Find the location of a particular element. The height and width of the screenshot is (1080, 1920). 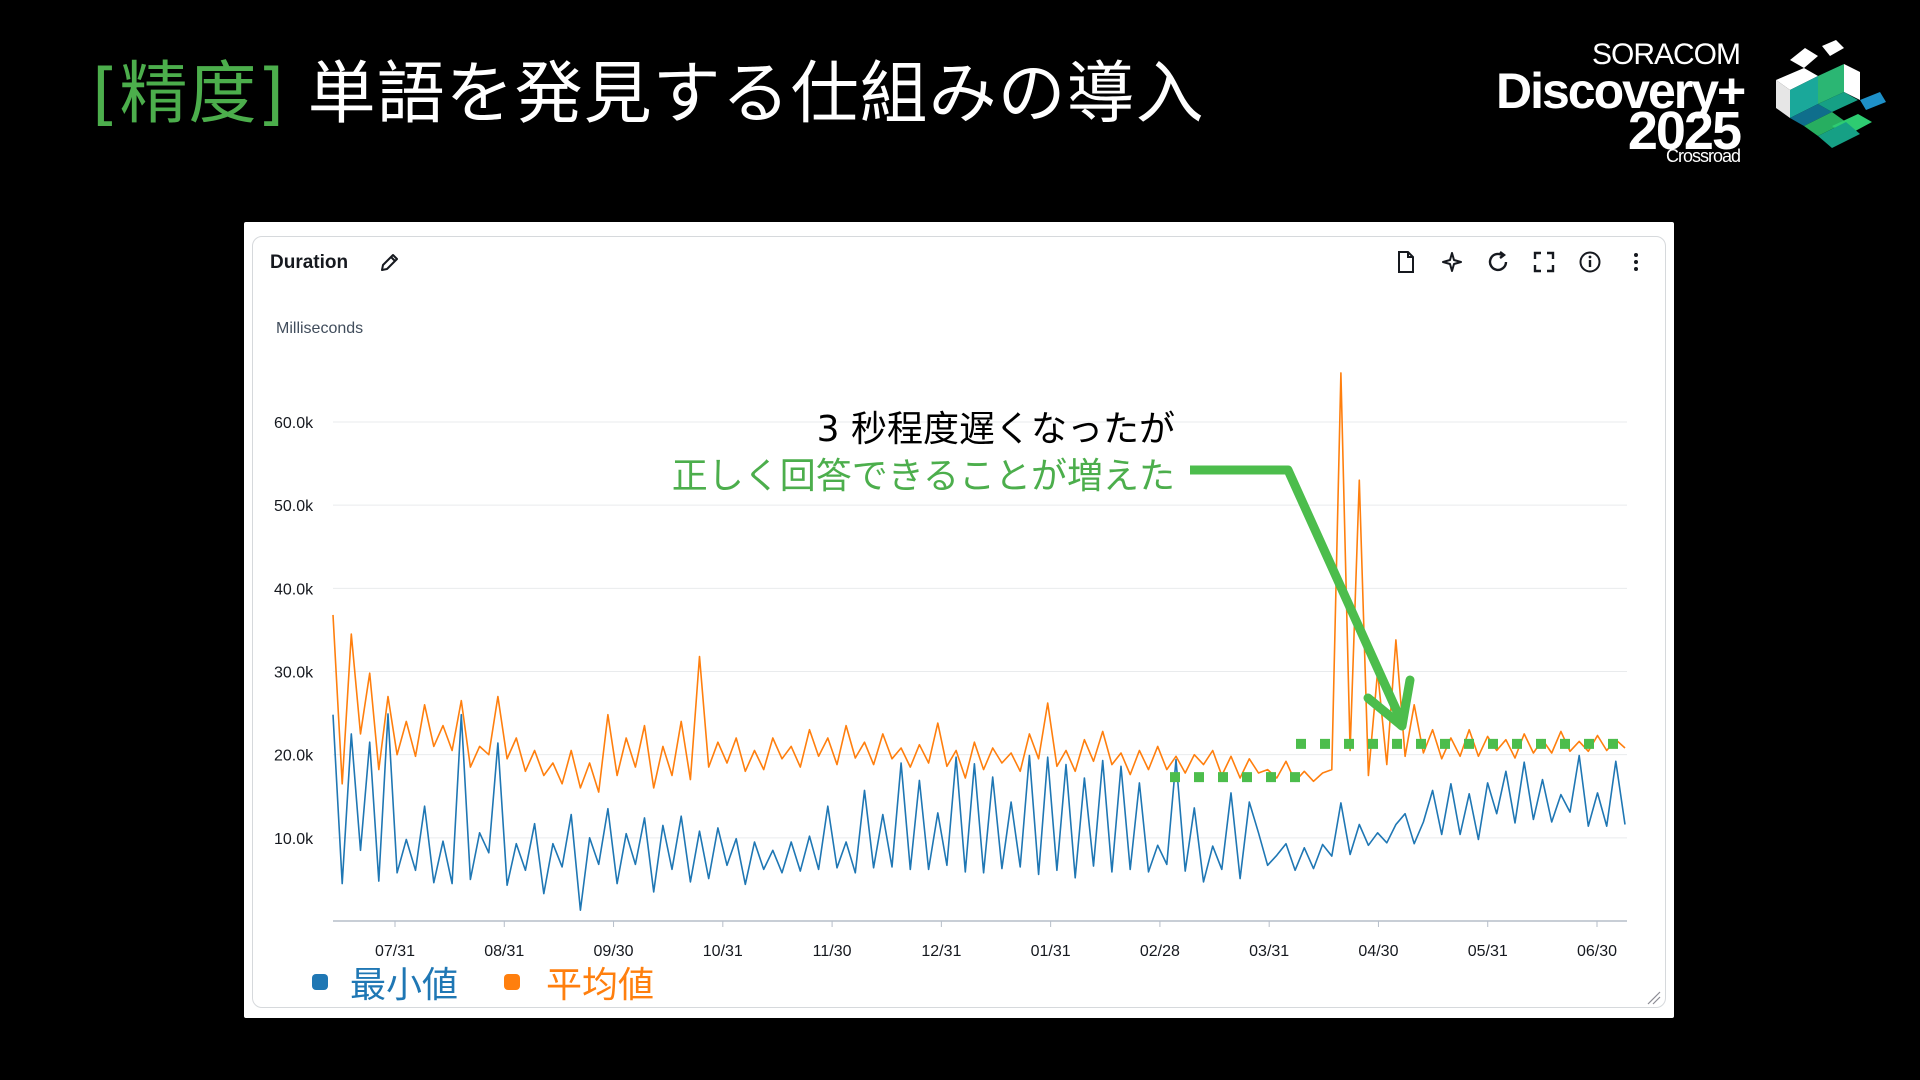

legend-label: 平均値 is located at coordinates (600, 985).